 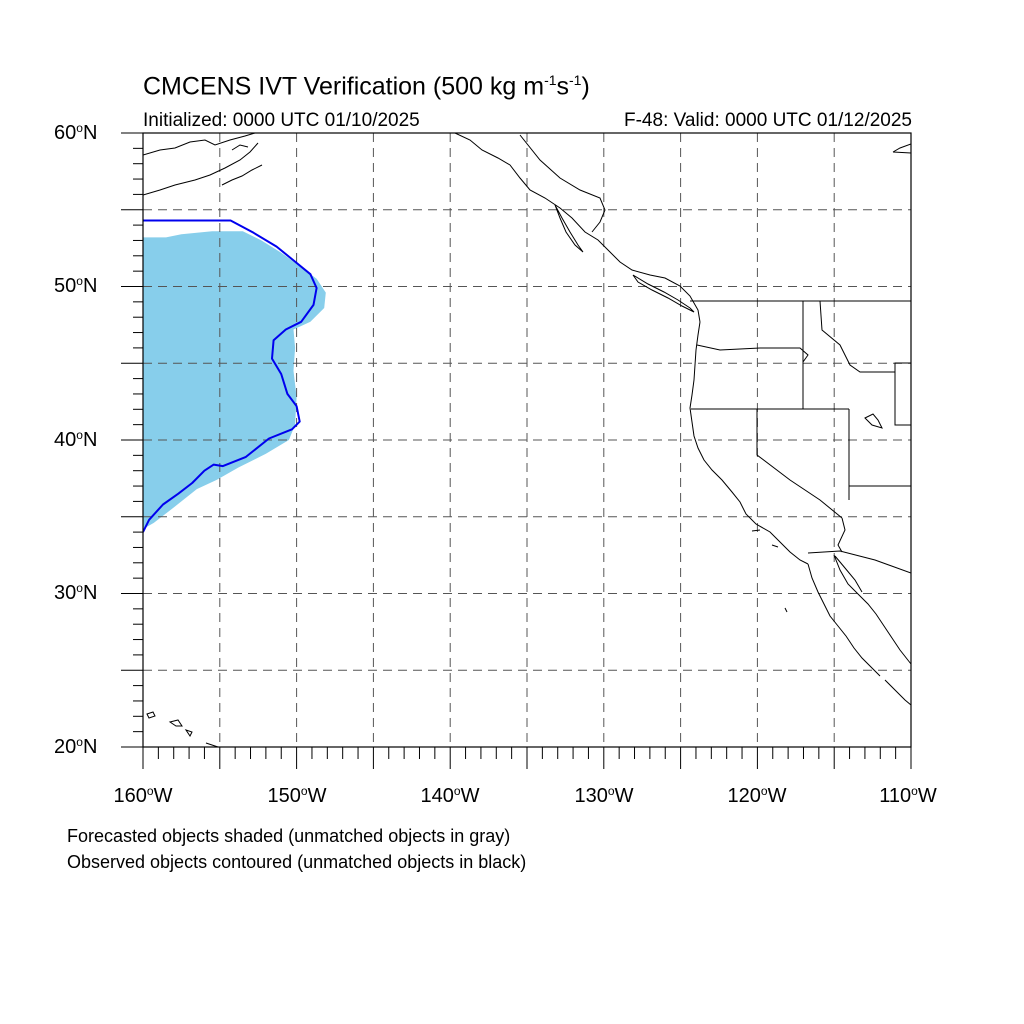 I want to click on coastline-us-west, so click(x=749, y=443).